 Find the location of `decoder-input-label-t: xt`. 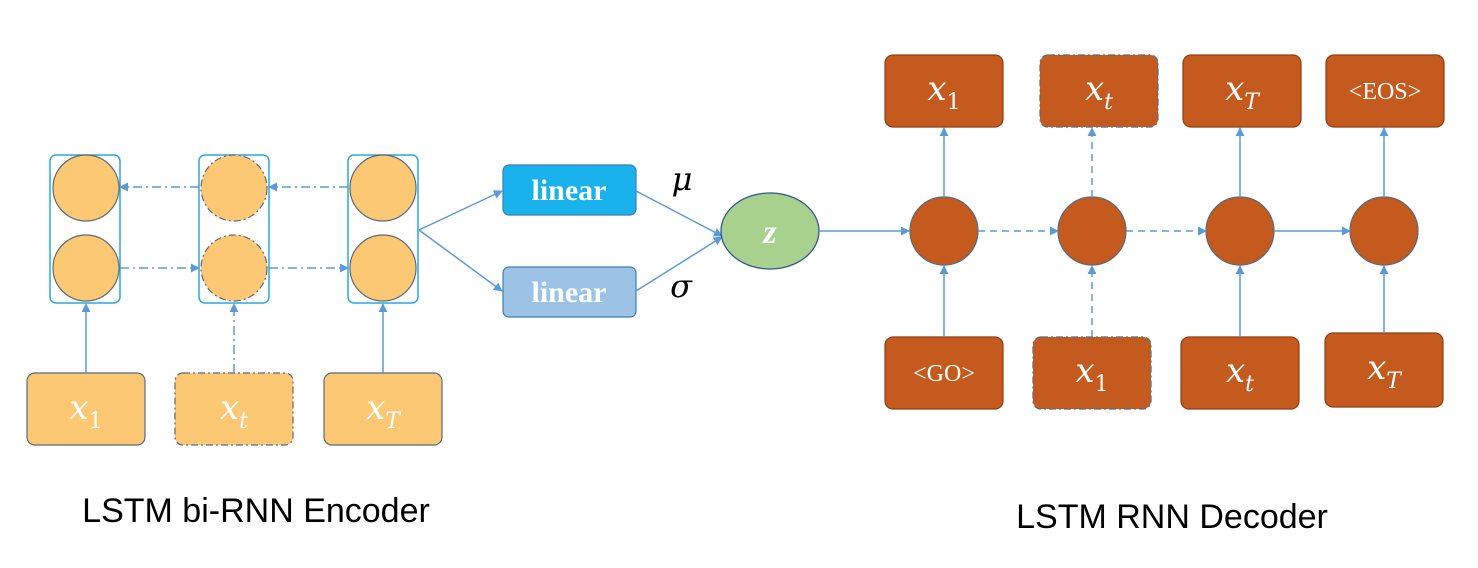

decoder-input-label-t: xt is located at coordinates (1240, 374).